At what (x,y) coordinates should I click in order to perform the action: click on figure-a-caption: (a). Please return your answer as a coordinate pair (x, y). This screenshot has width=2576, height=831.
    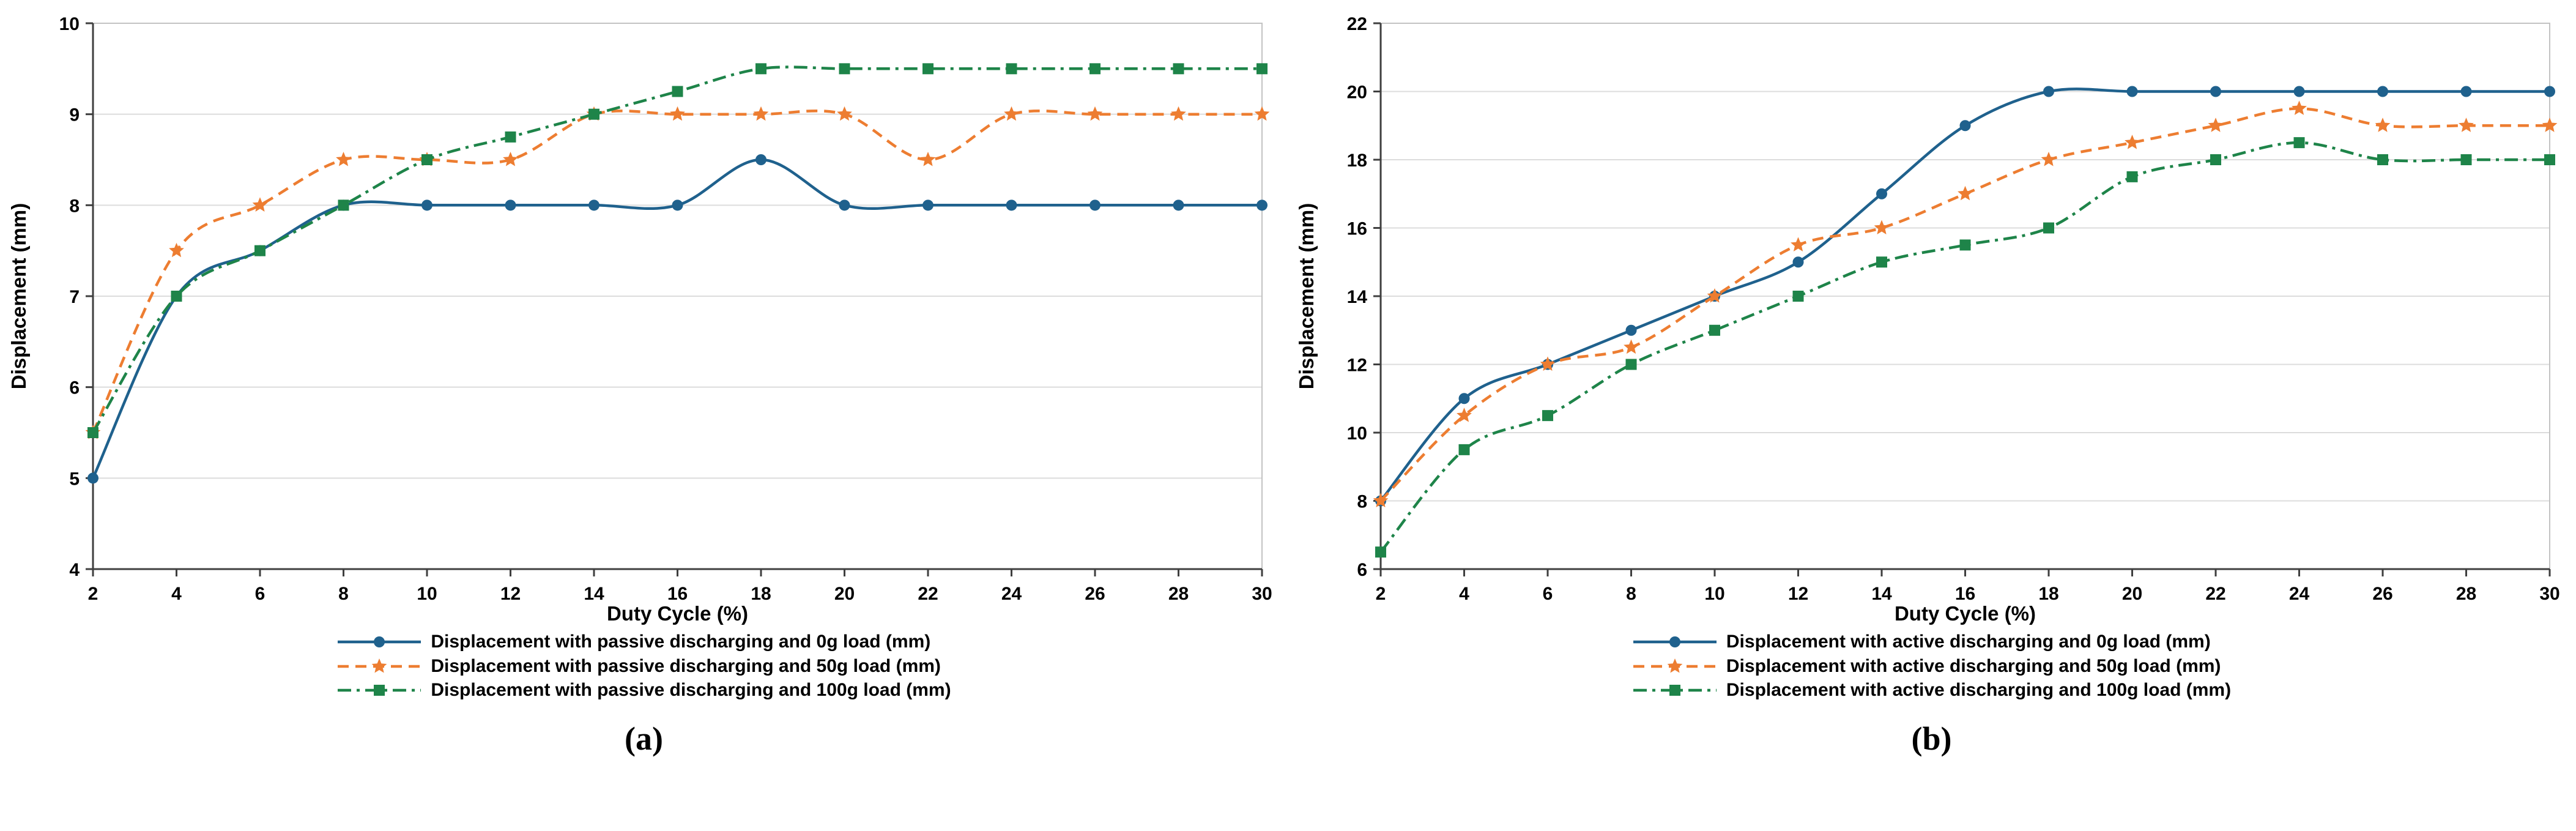
    Looking at the image, I should click on (644, 738).